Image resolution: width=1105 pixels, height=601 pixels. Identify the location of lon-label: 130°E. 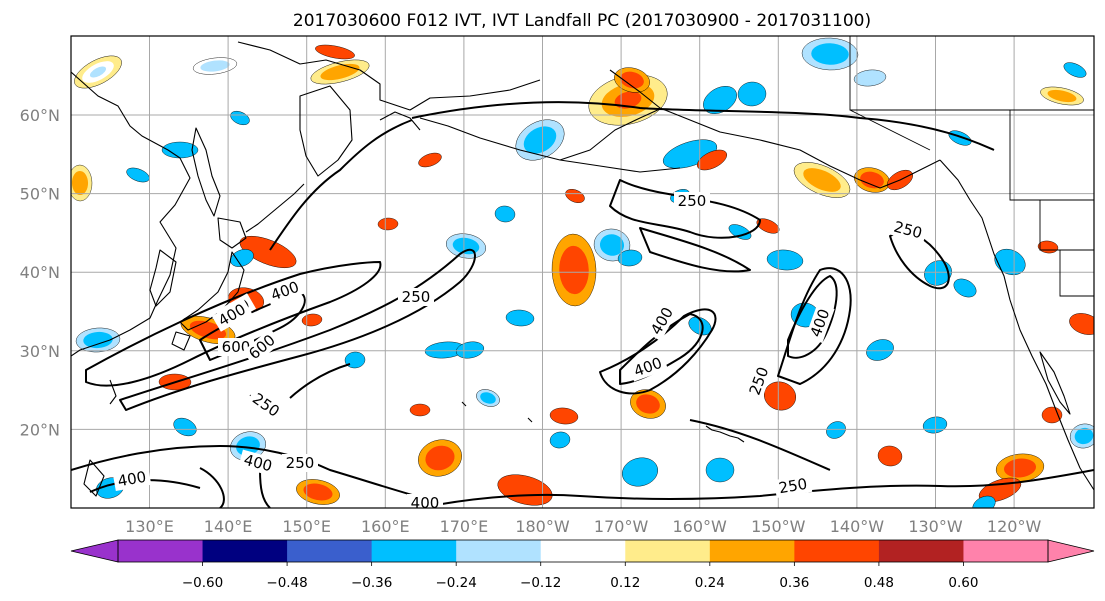
(149, 526).